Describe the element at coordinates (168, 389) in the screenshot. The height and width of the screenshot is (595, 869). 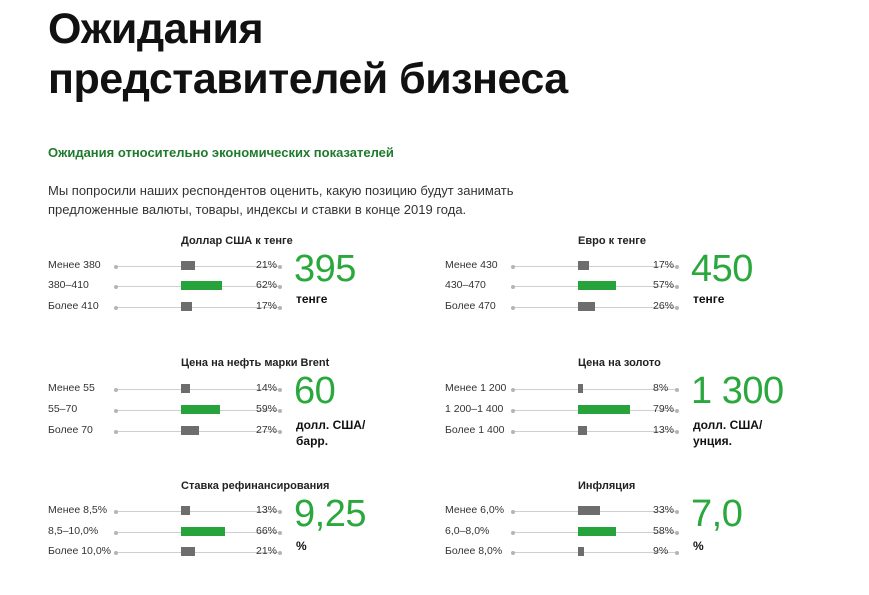
I see `range-row: Менее 55 14%` at that location.